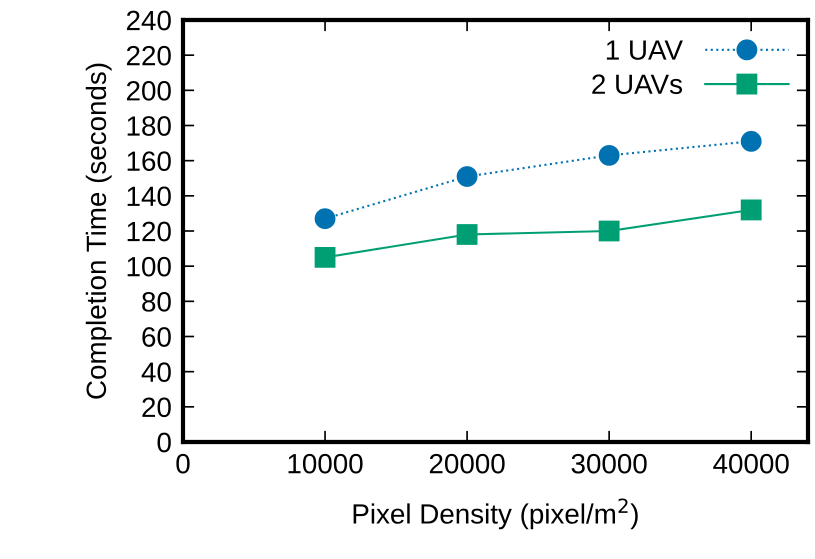 The image size is (815, 559). I want to click on x-tick-label: 10000, so click(325, 464).